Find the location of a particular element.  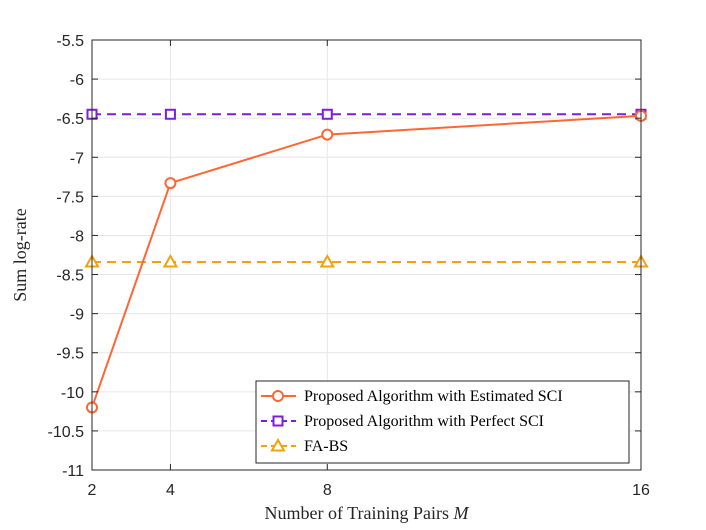

legend-box is located at coordinates (442, 422).